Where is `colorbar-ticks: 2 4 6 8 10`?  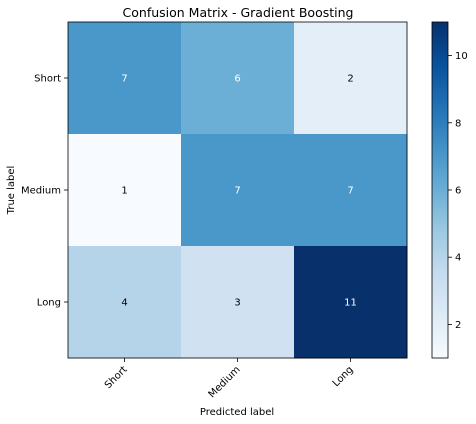 colorbar-ticks: 2 4 6 8 10 is located at coordinates (458, 191).